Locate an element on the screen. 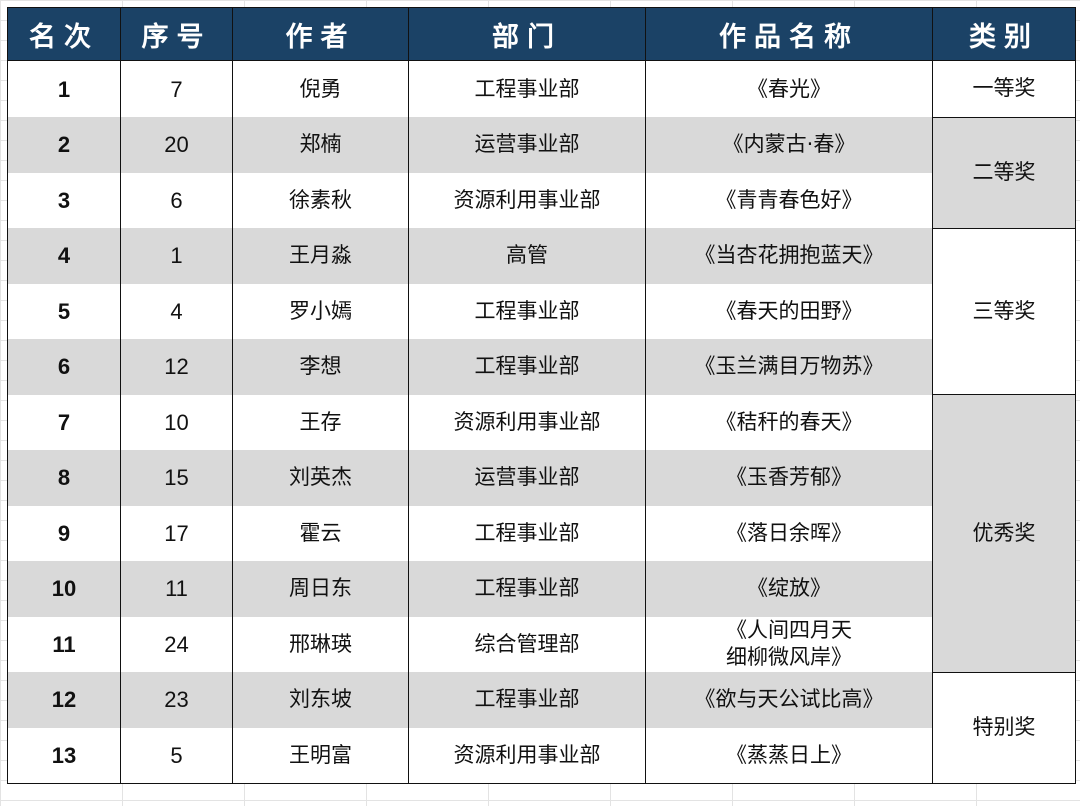 The height and width of the screenshot is (806, 1080). header-rank: 名次 is located at coordinates (64, 34).